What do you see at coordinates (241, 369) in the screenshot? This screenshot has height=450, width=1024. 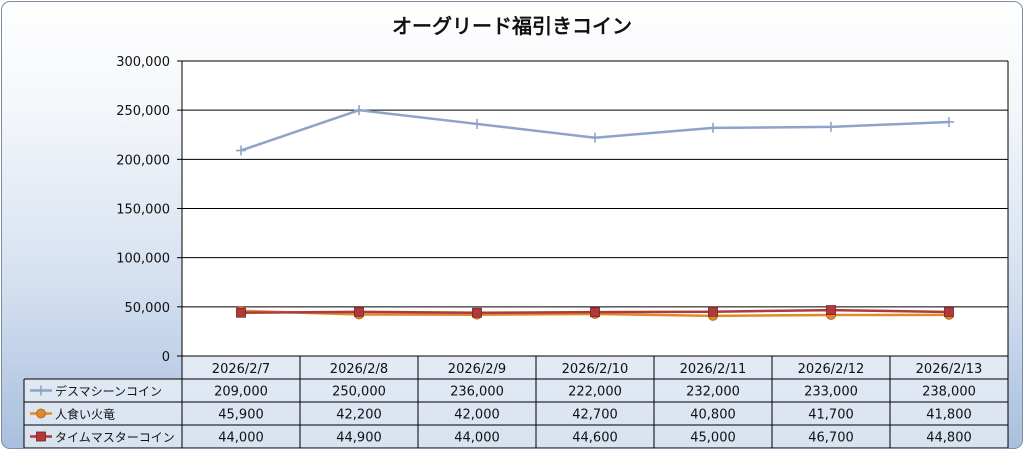 I see `x-category-label: 2026/2/7` at bounding box center [241, 369].